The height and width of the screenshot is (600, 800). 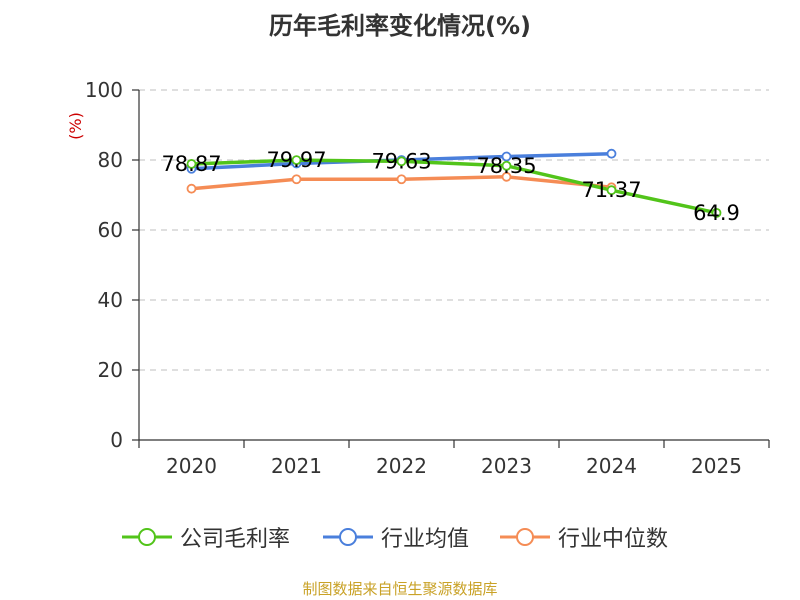 I want to click on legend-item-company: 公司毛利率, so click(x=206, y=537).